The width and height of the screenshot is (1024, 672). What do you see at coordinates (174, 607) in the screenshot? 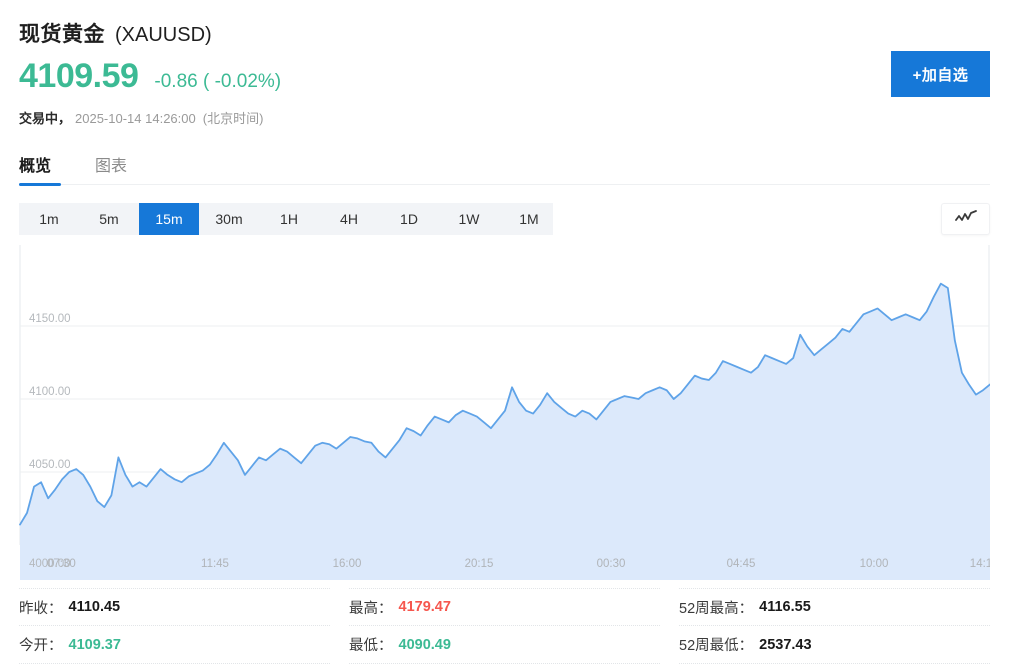
I see `stat-row: 昨收： 4110.45` at bounding box center [174, 607].